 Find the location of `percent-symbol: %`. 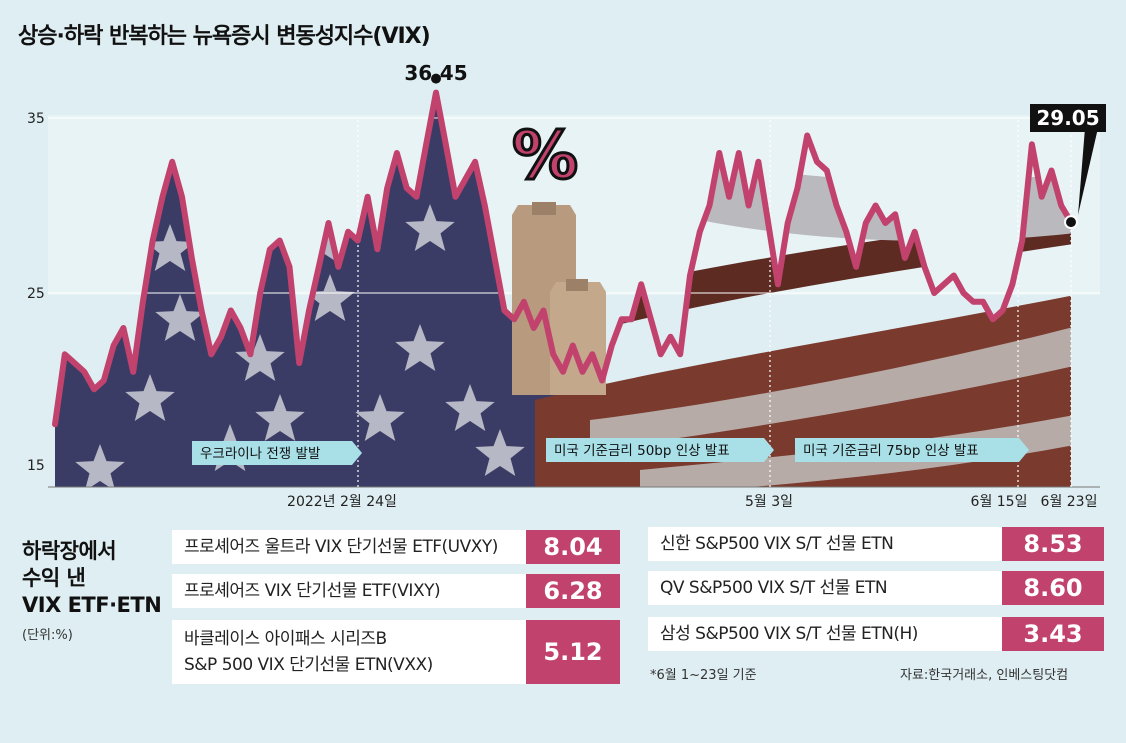

percent-symbol: % is located at coordinates (545, 155).